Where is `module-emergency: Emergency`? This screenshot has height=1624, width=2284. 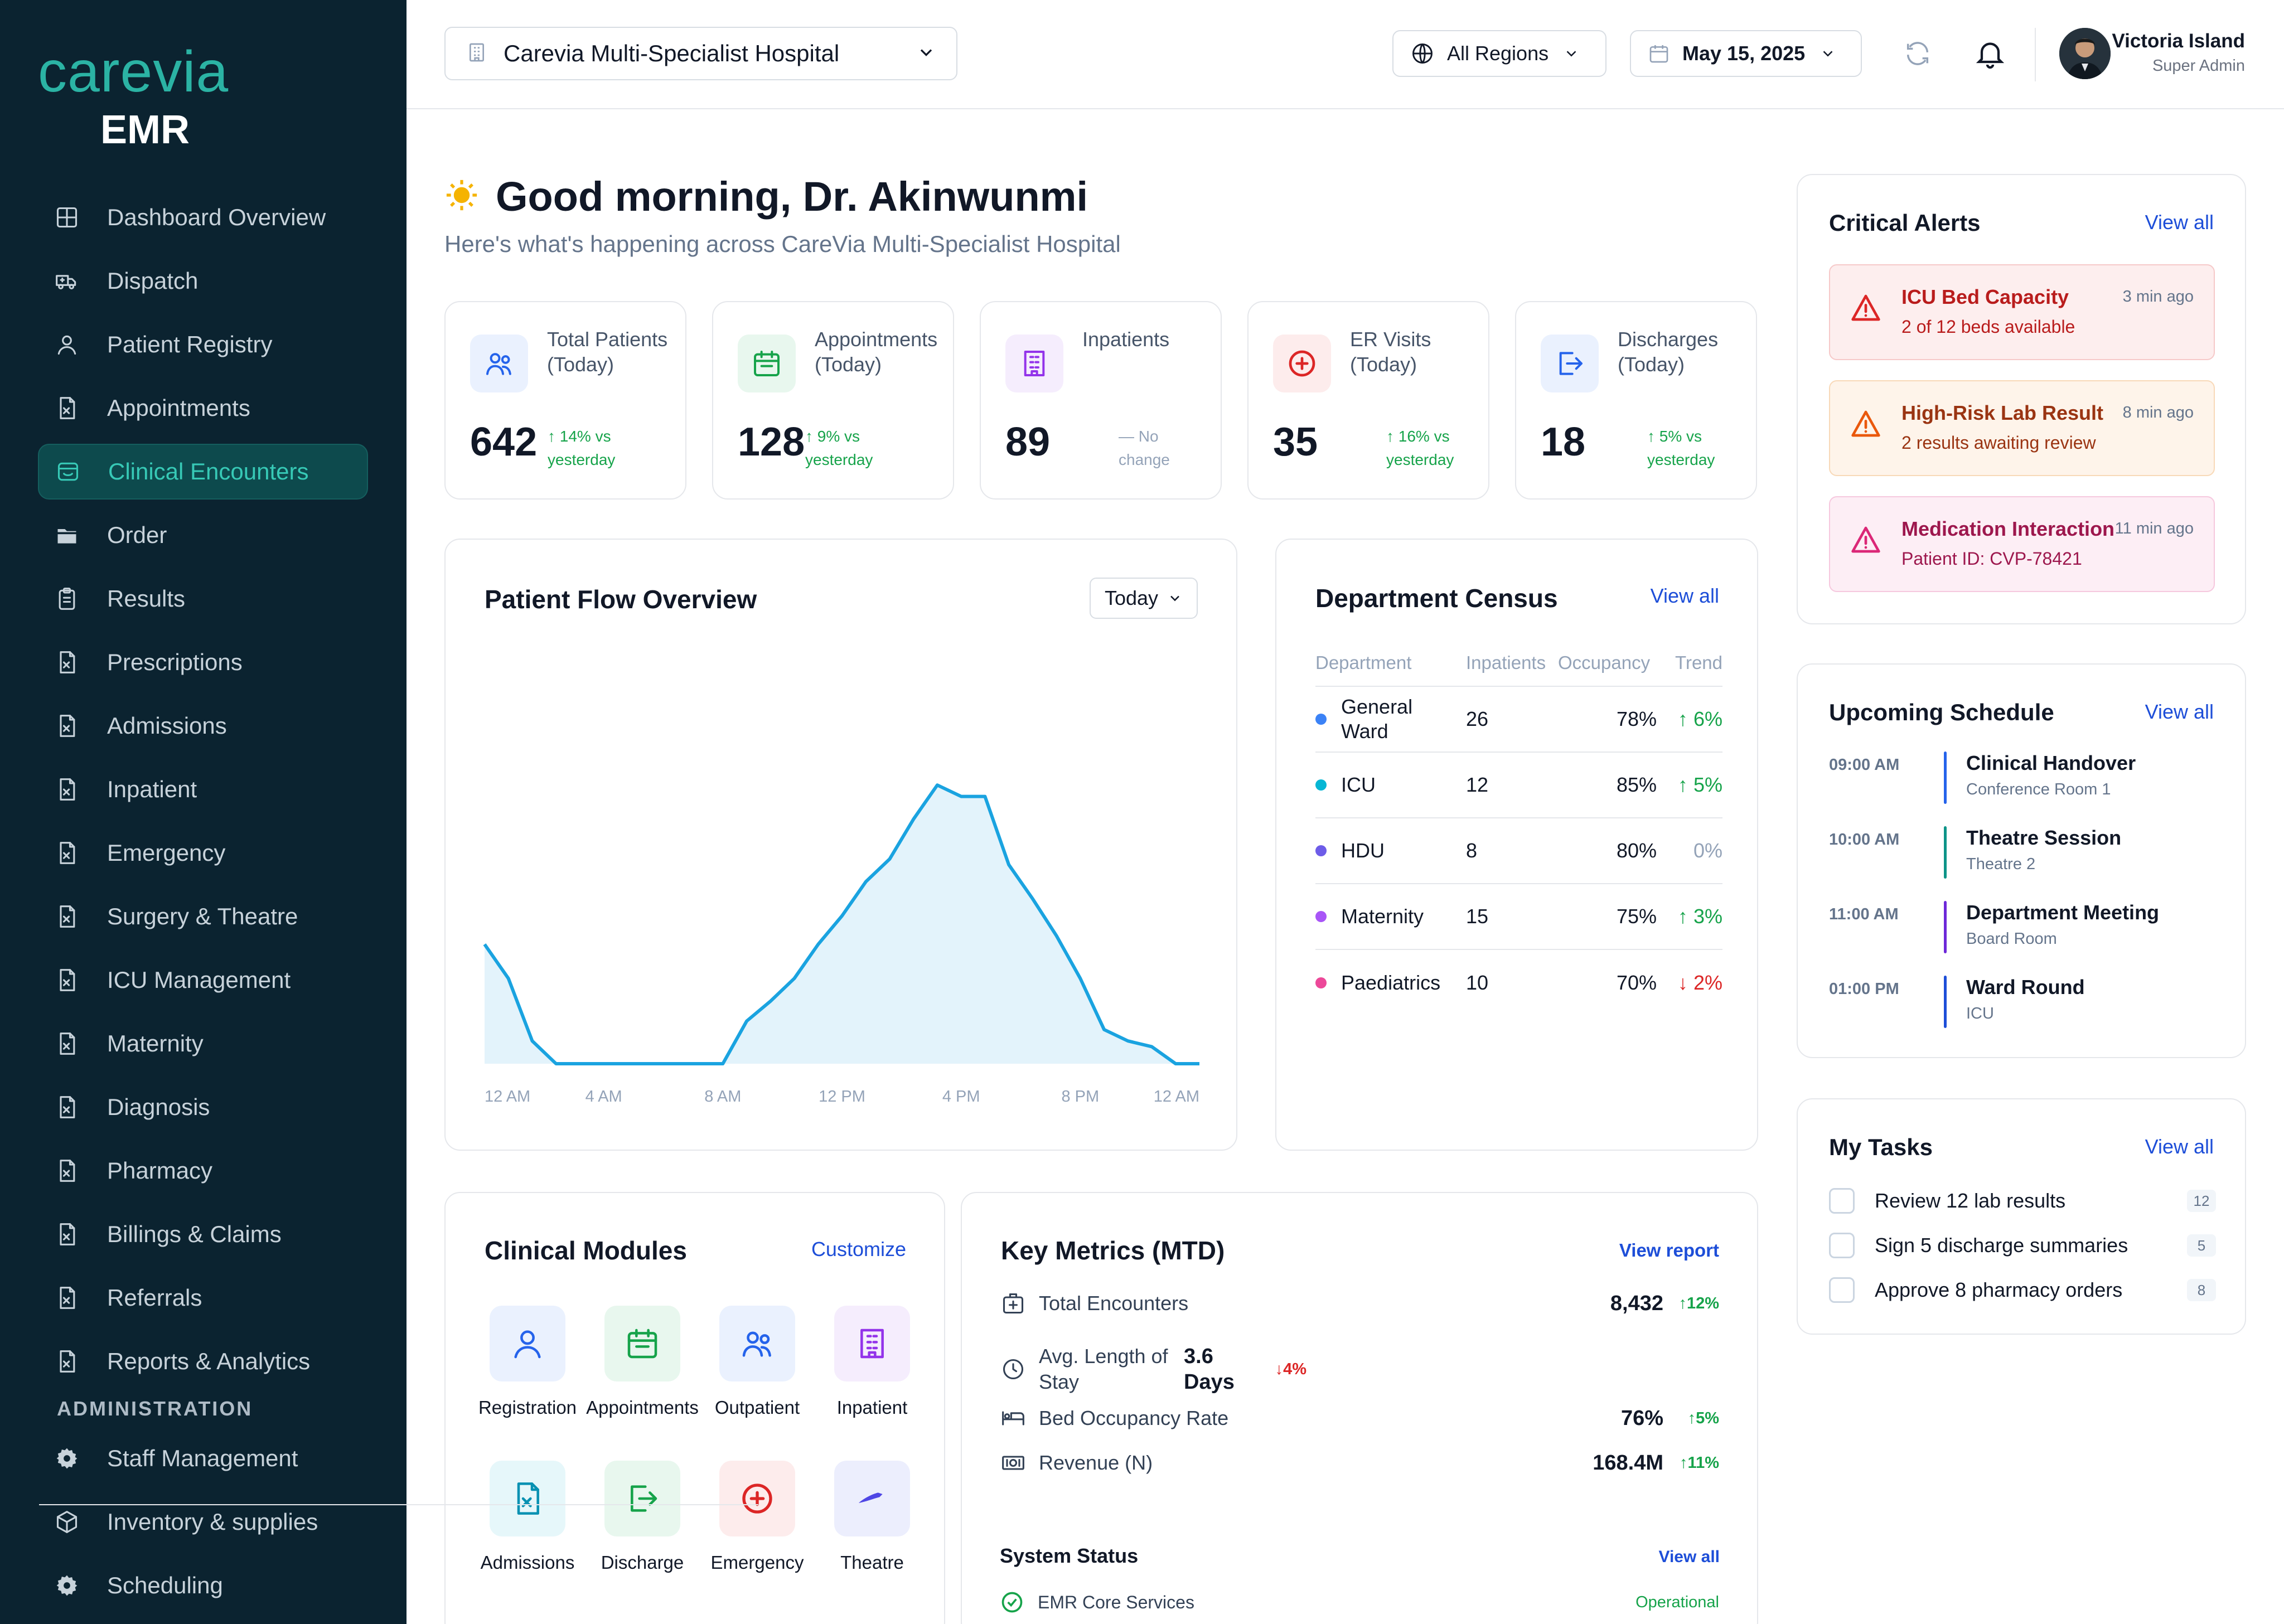 module-emergency: Emergency is located at coordinates (757, 1517).